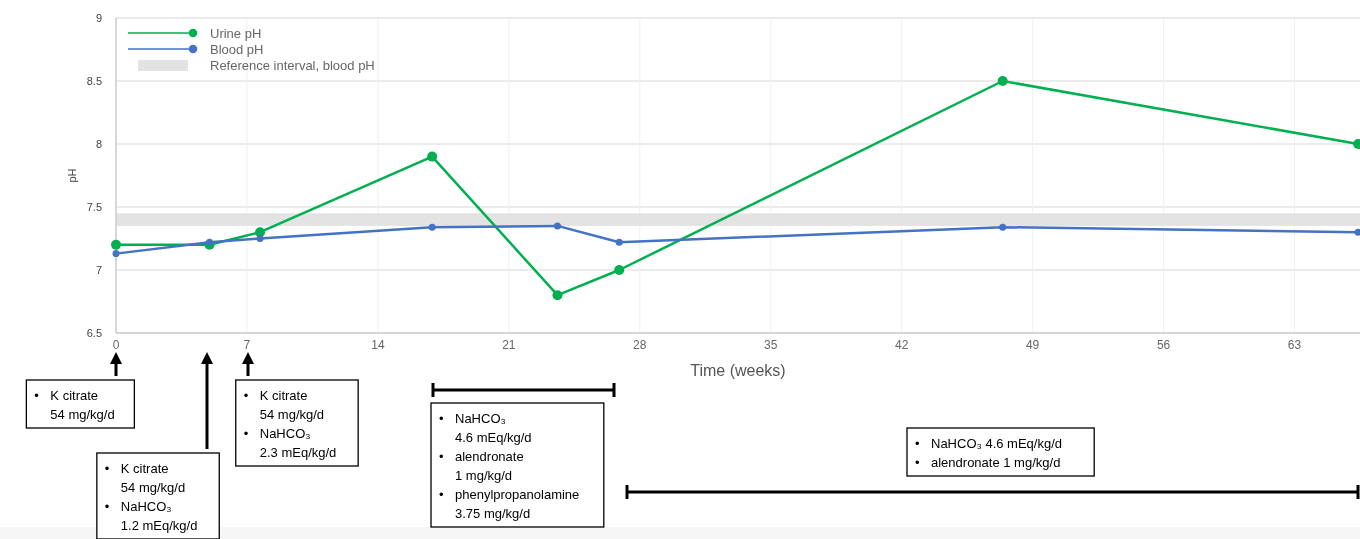 This screenshot has width=1360, height=539. Describe the element at coordinates (98, 18) in the screenshot. I see `y-tick-label: 9` at that location.